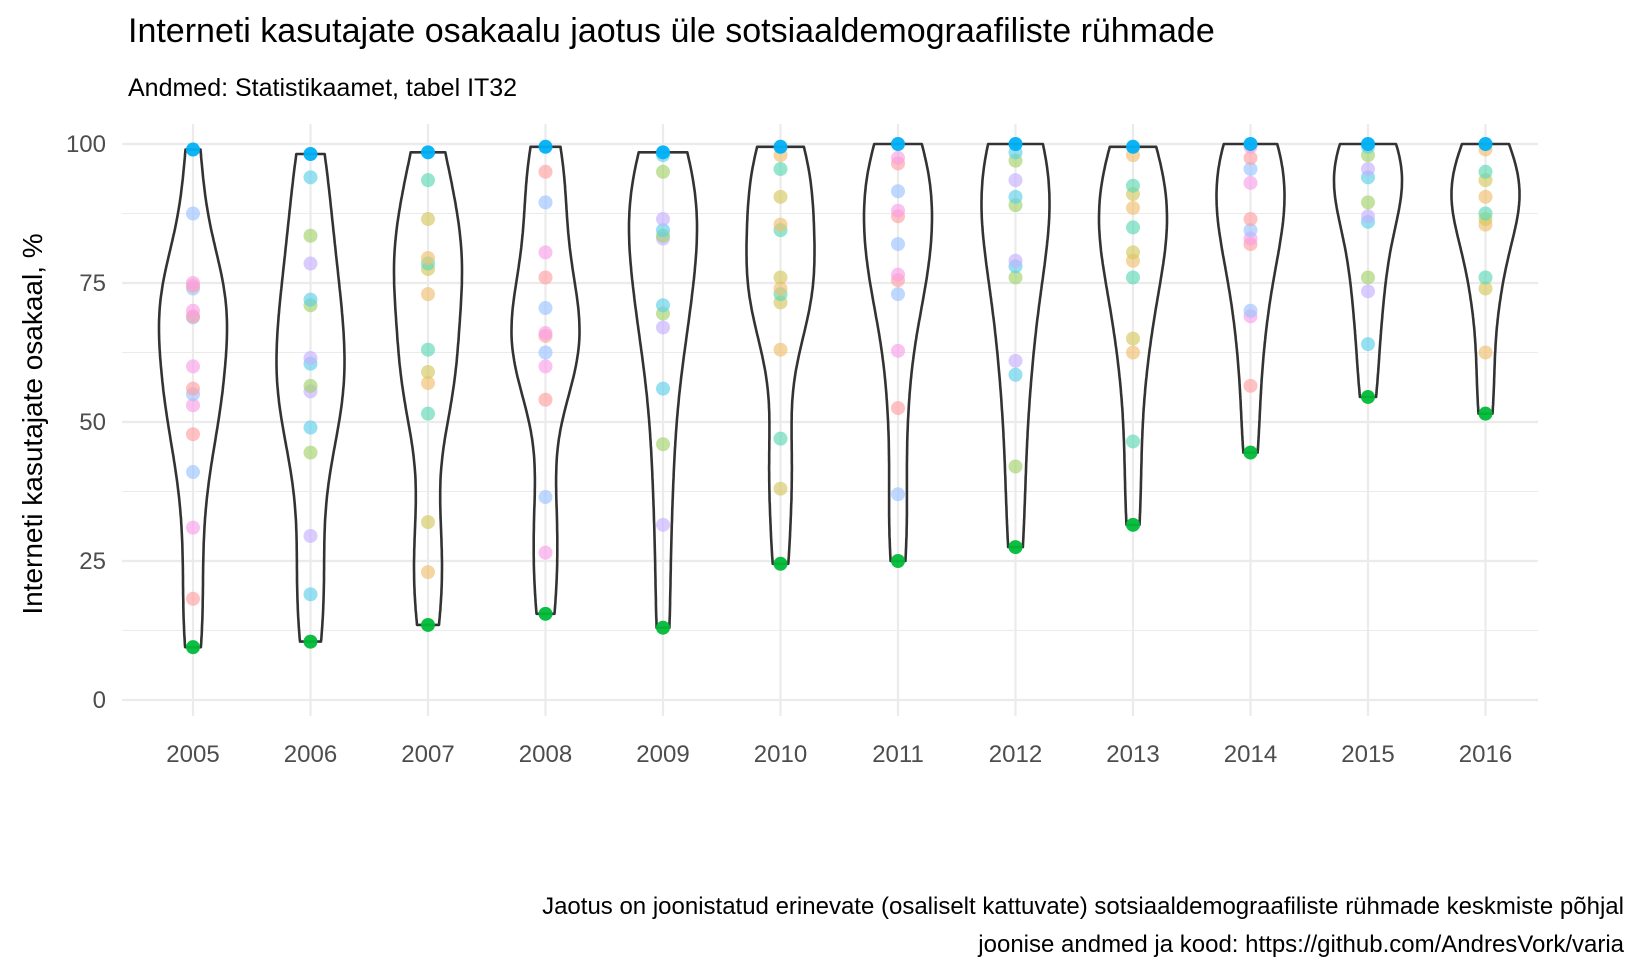 Image resolution: width=1646 pixels, height=971 pixels. Describe the element at coordinates (1485, 754) in the screenshot. I see `x-tick-label: 2016` at that location.